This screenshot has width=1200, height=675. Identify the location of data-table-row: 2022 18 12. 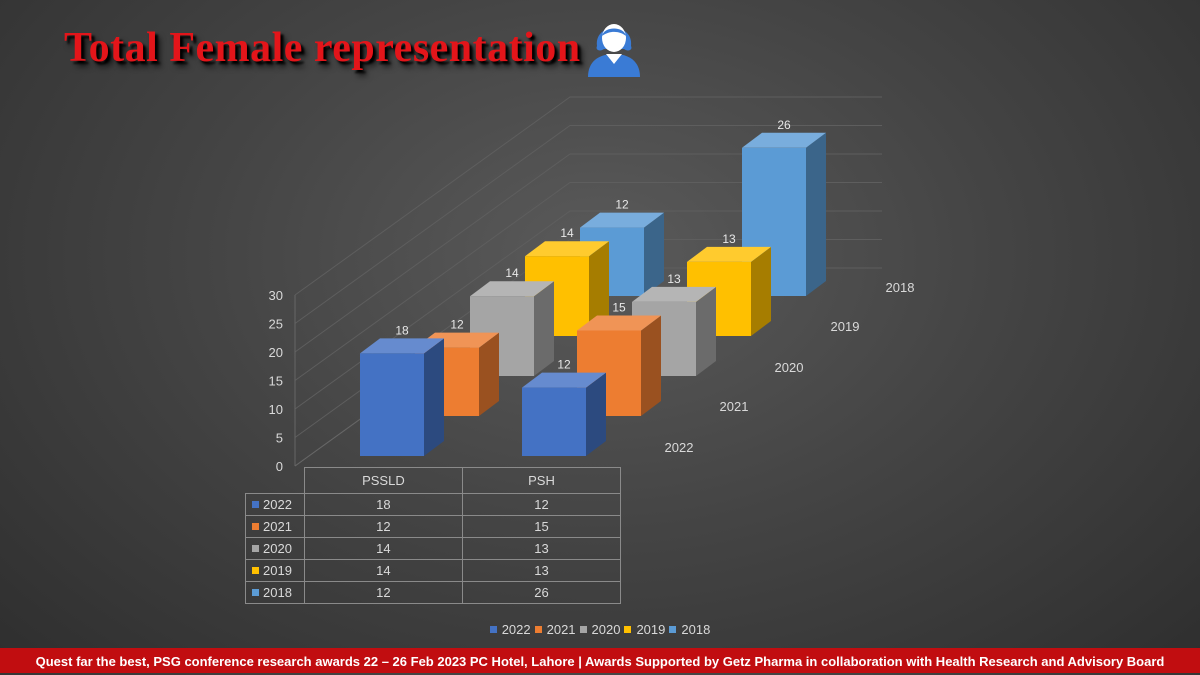
(433, 504).